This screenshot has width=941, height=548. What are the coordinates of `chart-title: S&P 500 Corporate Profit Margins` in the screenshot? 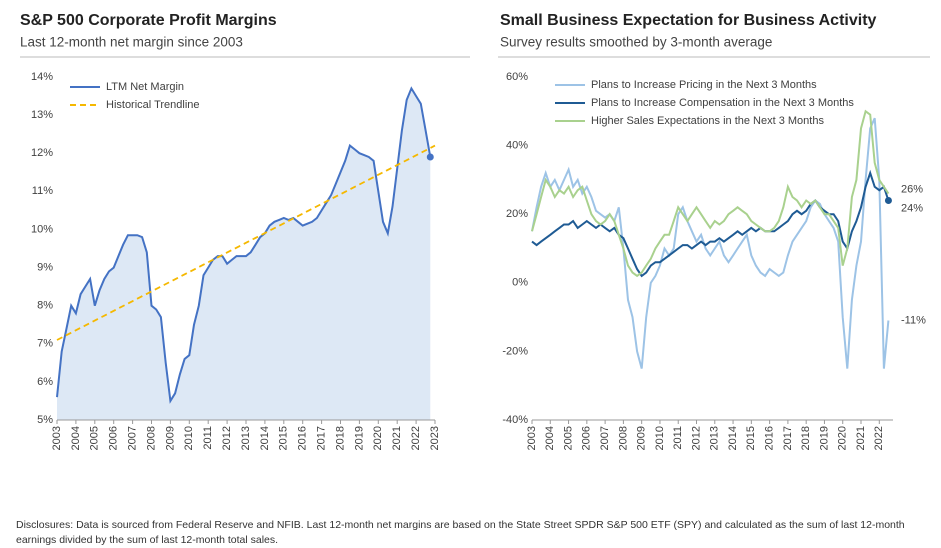 It's located at (148, 20).